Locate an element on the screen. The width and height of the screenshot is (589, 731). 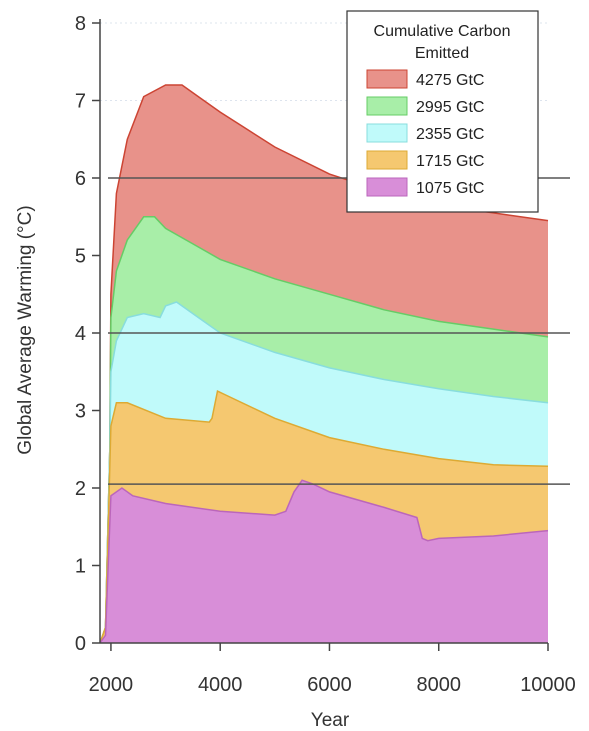
legend-title-line-1: Cumulative Carbon is located at coordinates (442, 31).